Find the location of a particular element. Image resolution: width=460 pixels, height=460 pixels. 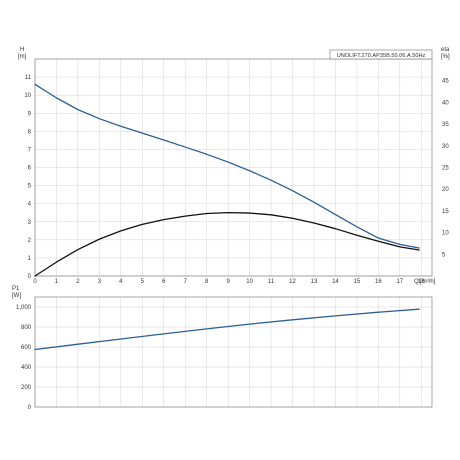

power-curve is located at coordinates (227, 329).